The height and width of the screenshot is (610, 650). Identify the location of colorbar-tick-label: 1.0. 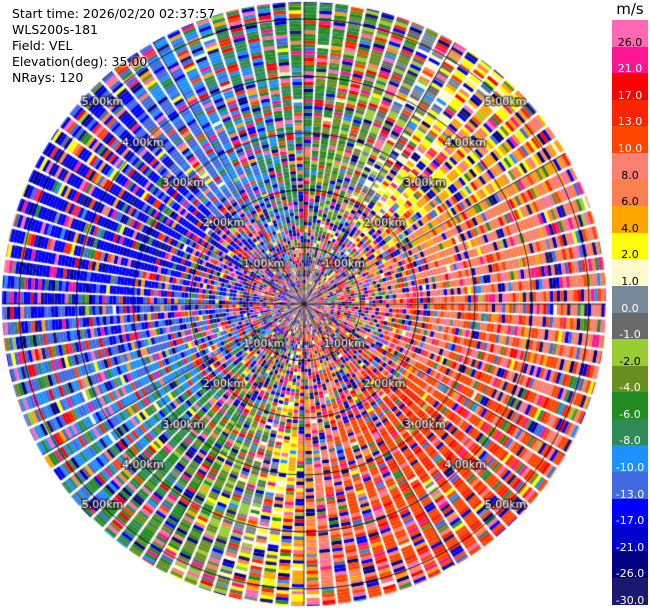
(630, 281).